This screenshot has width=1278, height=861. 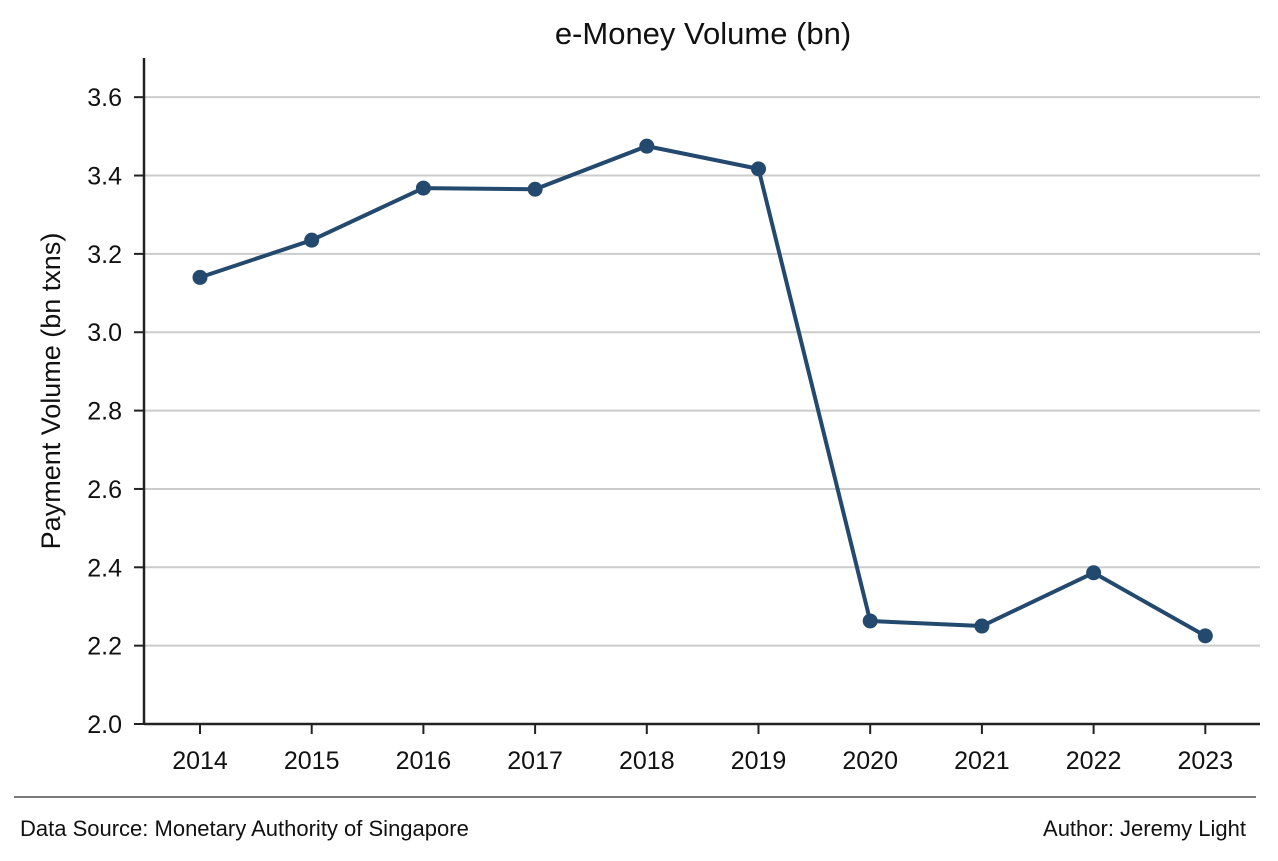 What do you see at coordinates (104, 412) in the screenshot?
I see `y-tick-label: 2.8` at bounding box center [104, 412].